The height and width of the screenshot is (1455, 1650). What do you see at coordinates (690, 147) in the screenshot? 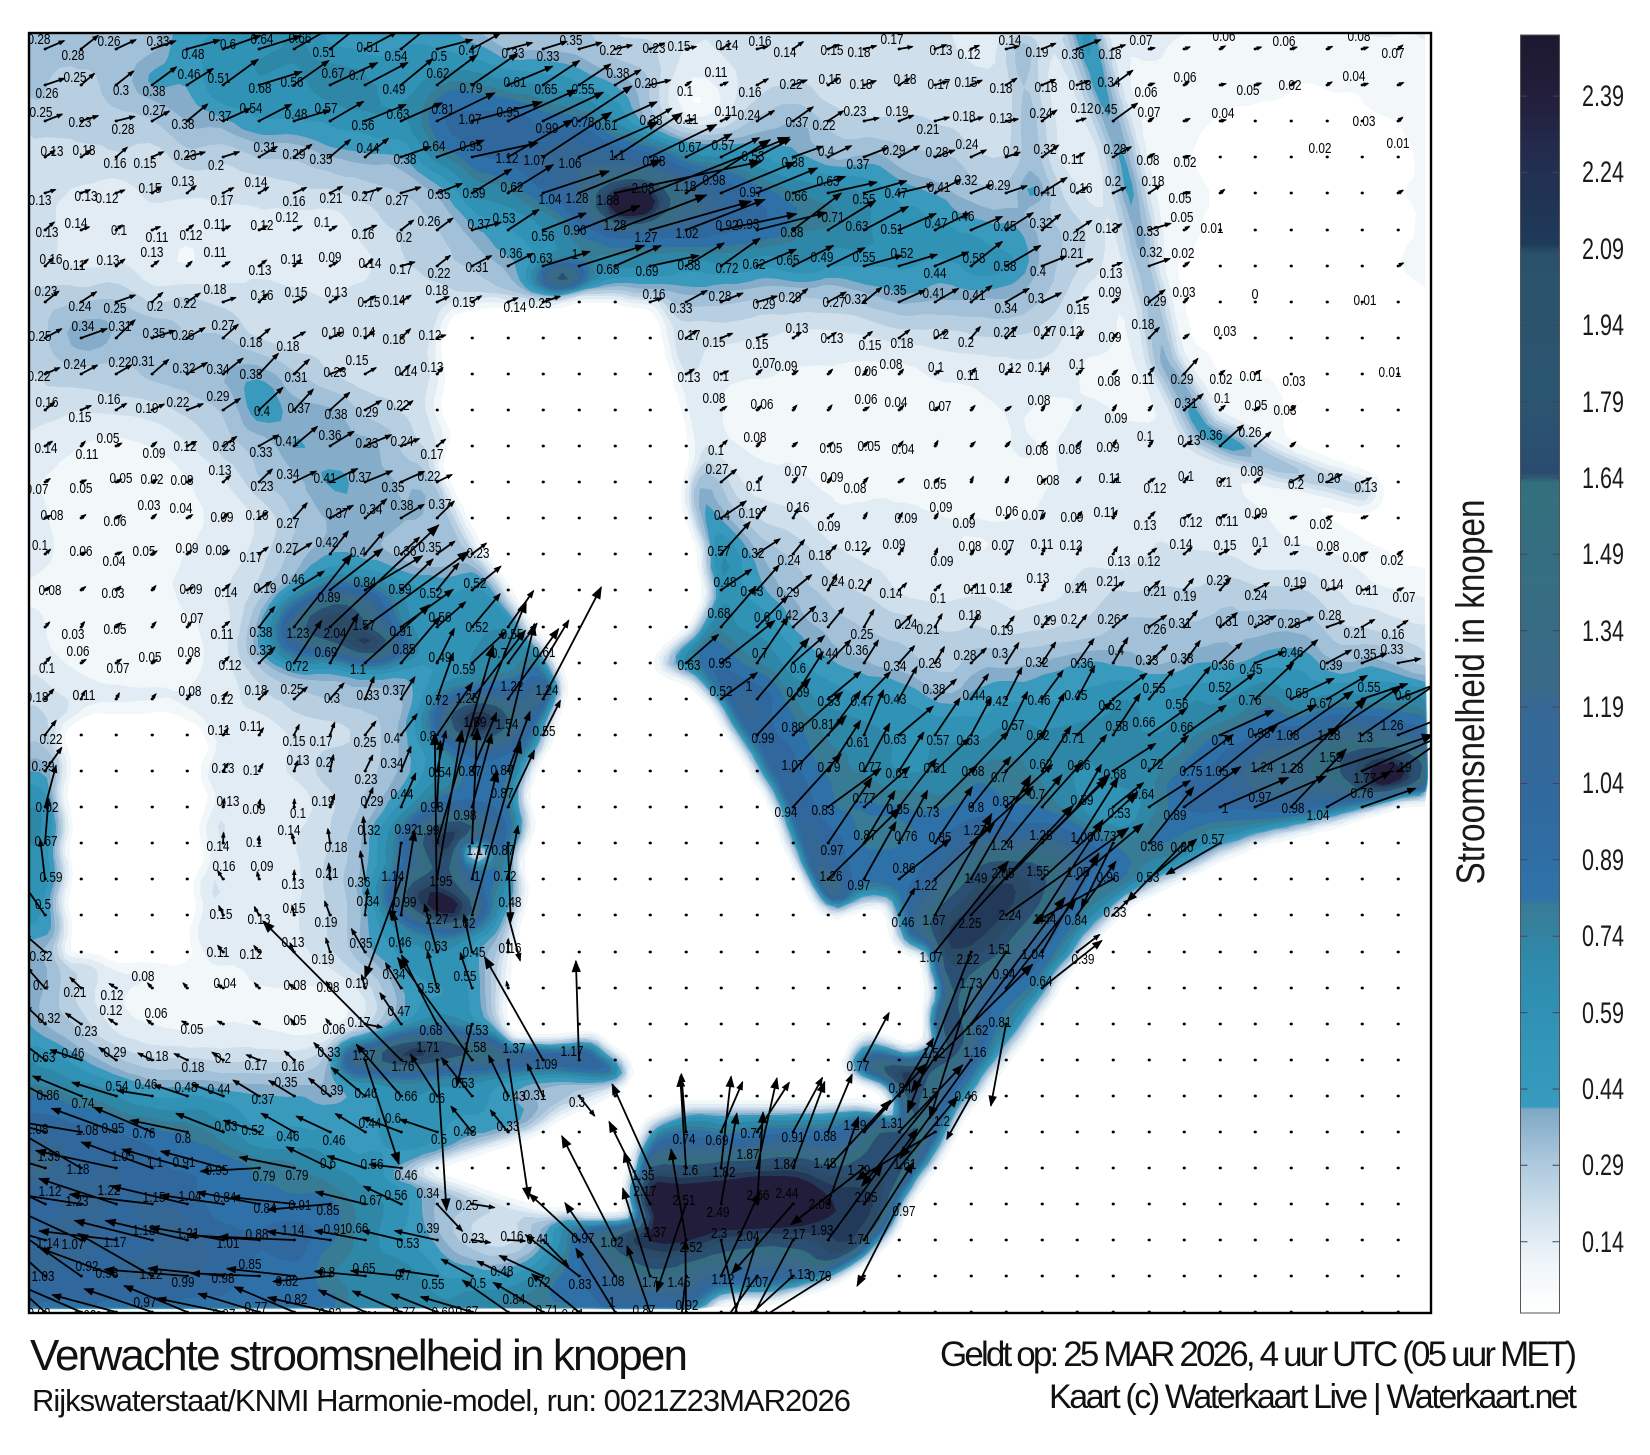
I see `svg-text: 0.67` at bounding box center [690, 147].